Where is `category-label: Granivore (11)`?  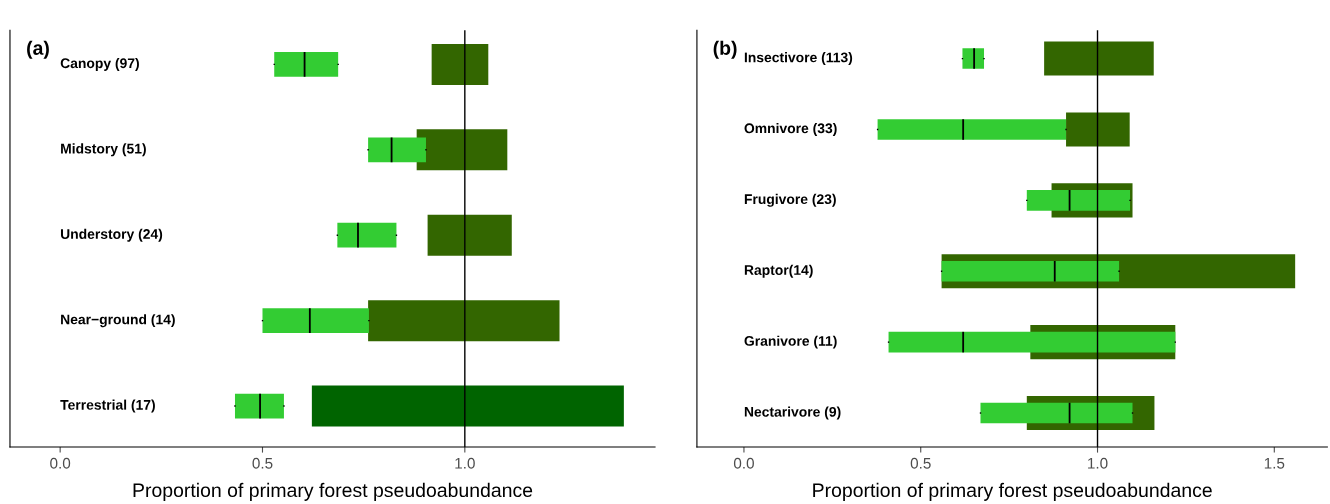
category-label: Granivore (11) is located at coordinates (790, 342).